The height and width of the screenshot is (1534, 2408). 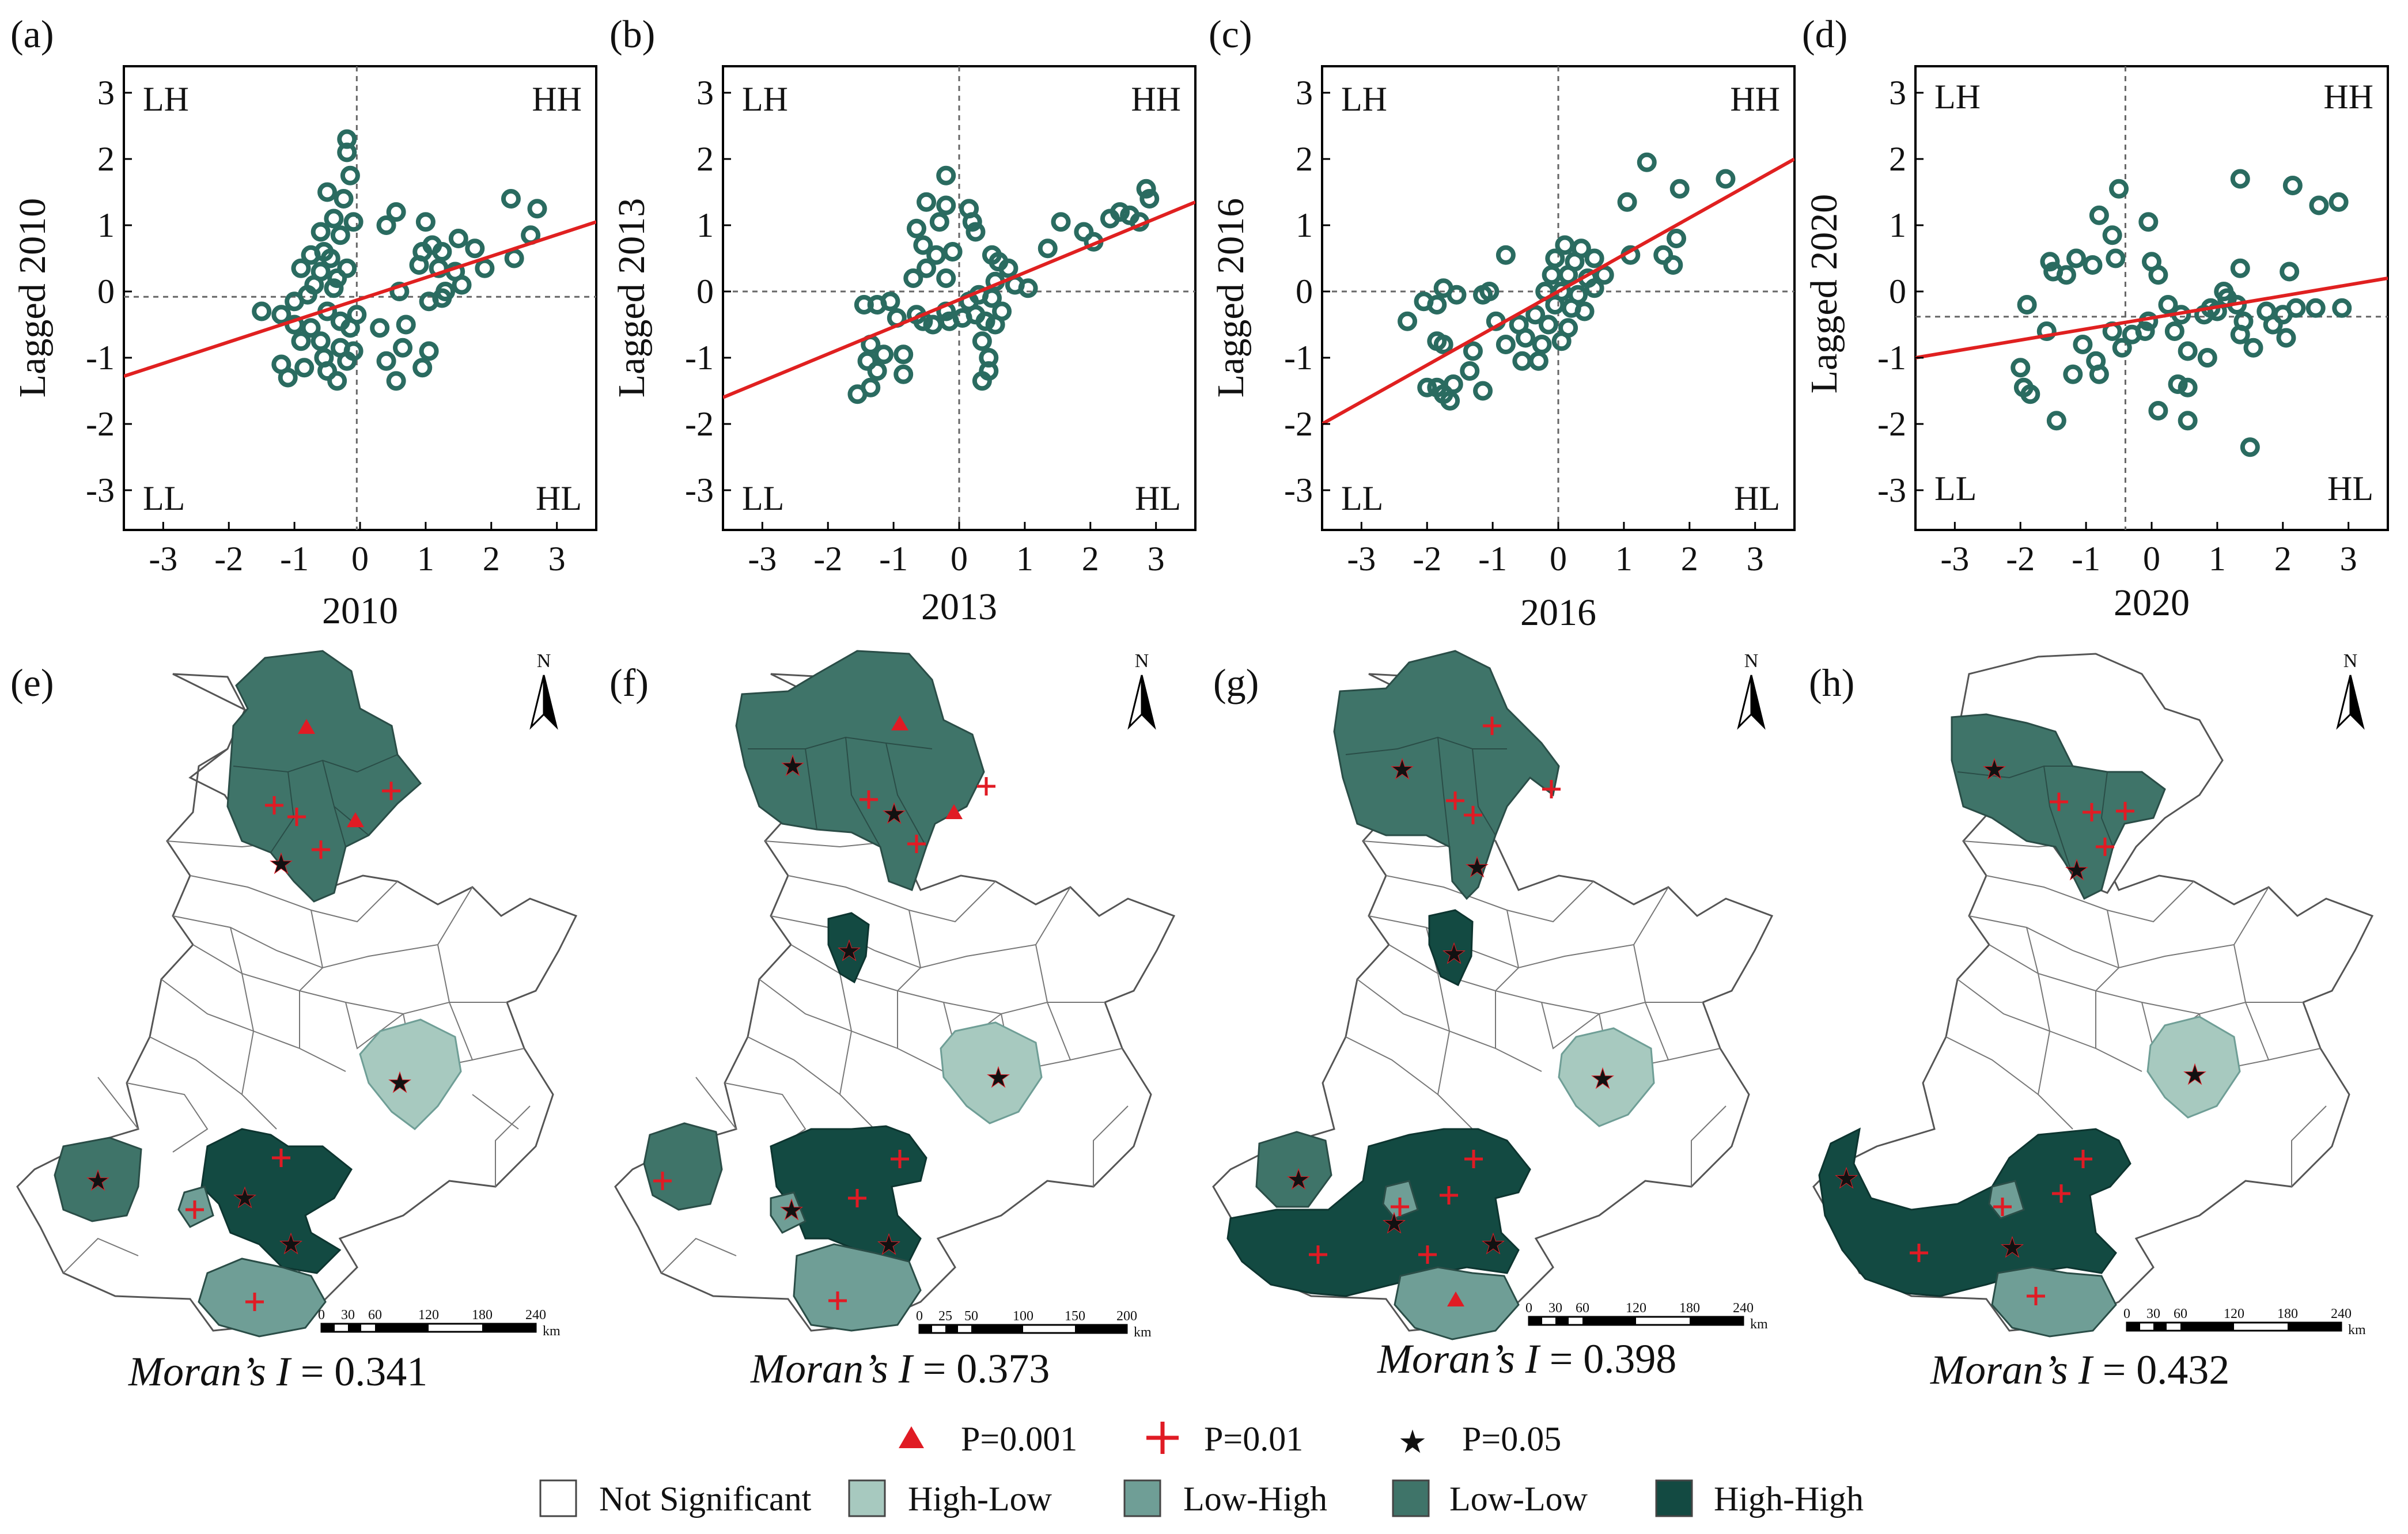 What do you see at coordinates (2234, 1313) in the screenshot?
I see `scale-tick: 120` at bounding box center [2234, 1313].